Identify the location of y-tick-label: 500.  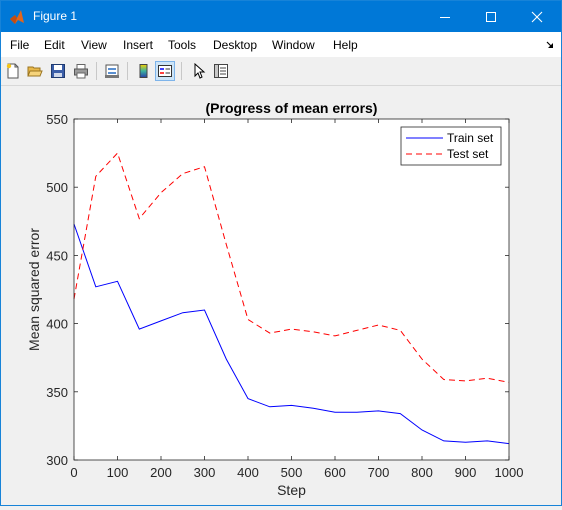
(57, 187).